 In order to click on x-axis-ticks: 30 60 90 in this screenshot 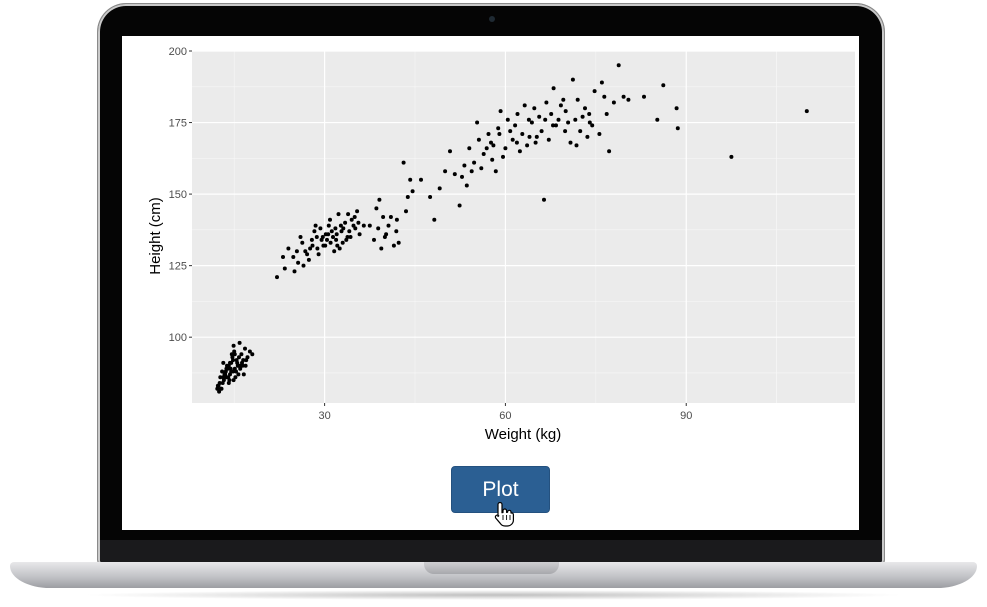, I will do `click(505, 412)`.